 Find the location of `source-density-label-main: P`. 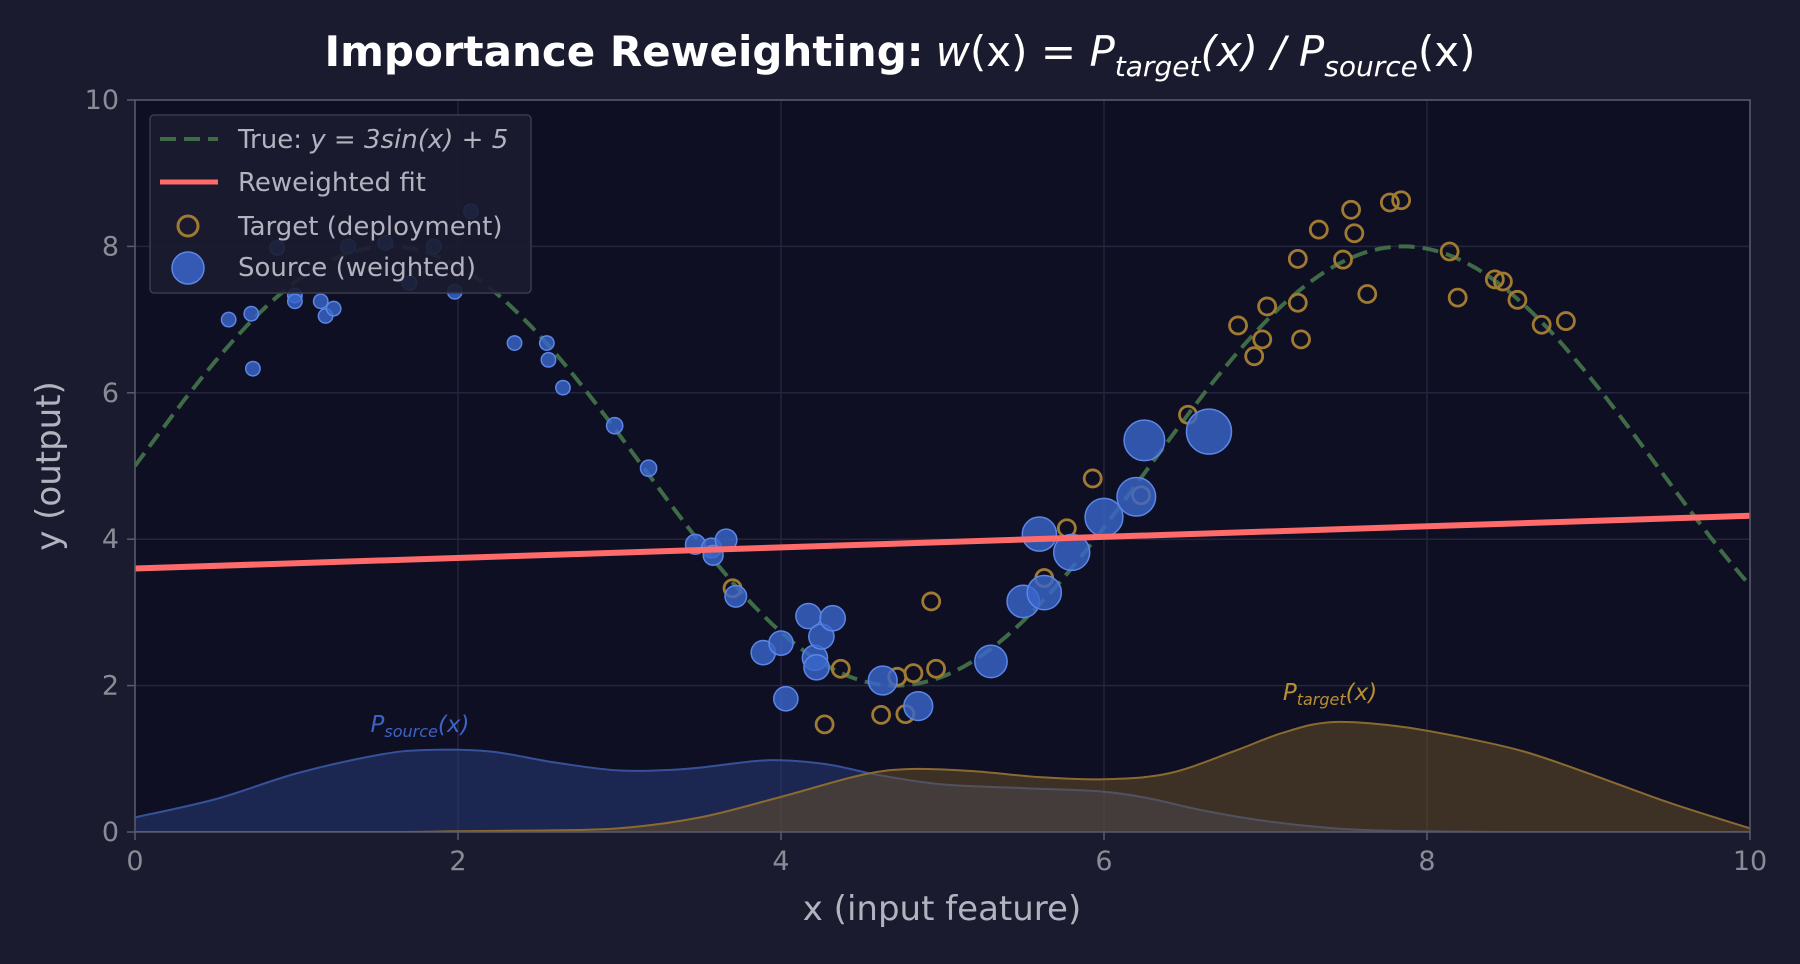

source-density-label-main: P is located at coordinates (378, 725).